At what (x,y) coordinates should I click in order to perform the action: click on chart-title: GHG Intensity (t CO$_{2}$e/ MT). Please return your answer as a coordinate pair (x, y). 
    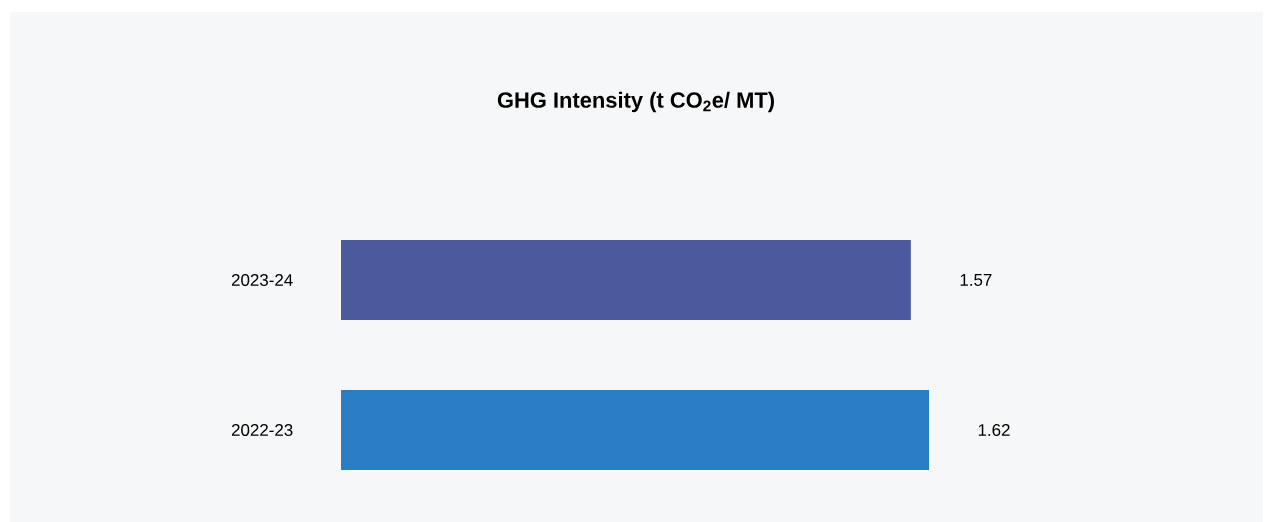
    Looking at the image, I should click on (635, 102).